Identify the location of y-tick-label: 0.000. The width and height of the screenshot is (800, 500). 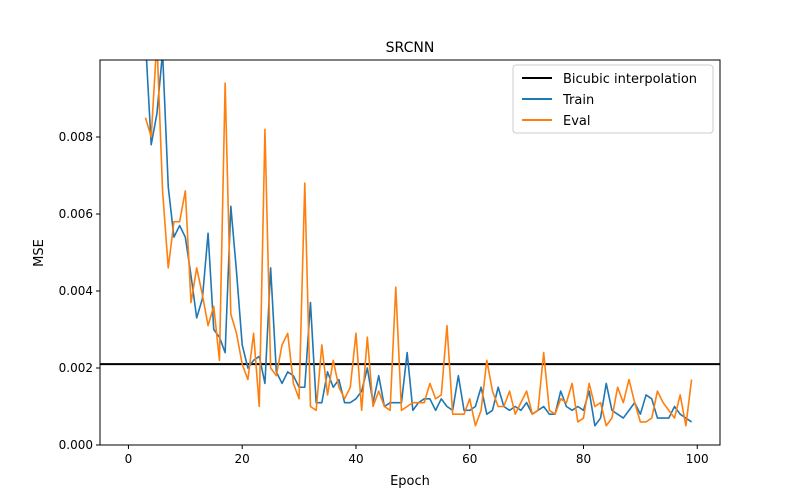
(76, 445).